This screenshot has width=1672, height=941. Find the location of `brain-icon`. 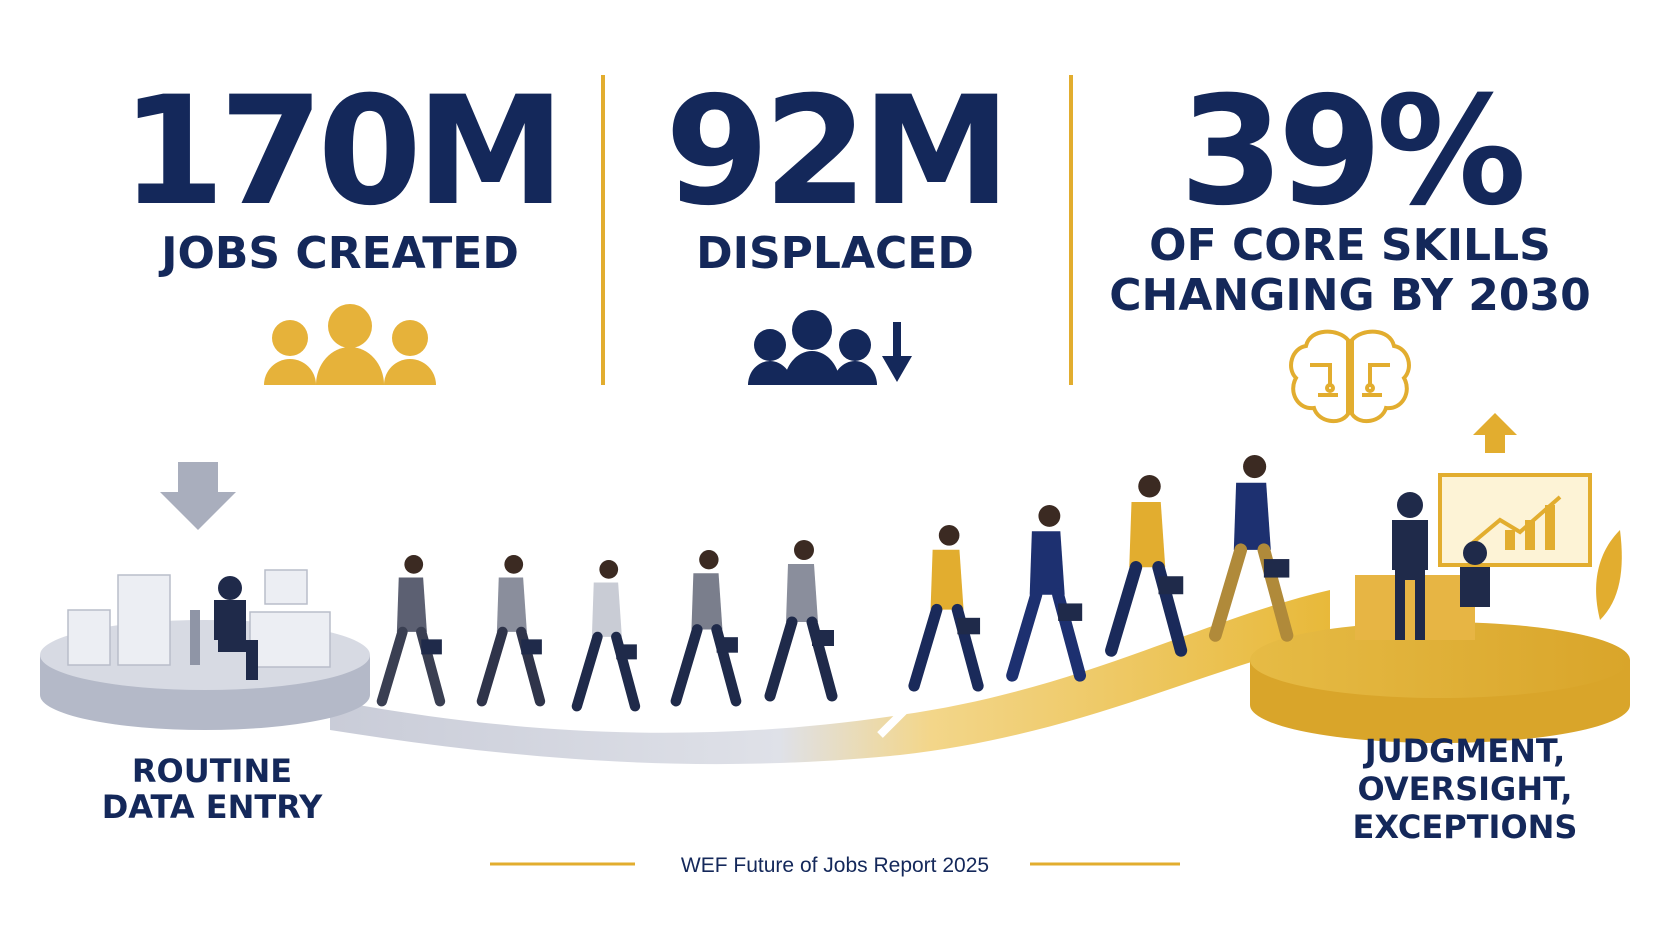

brain-icon is located at coordinates (1350, 376).